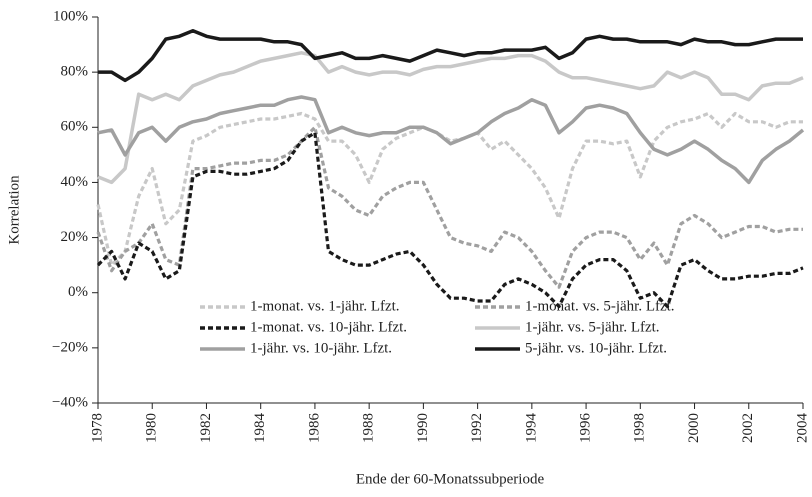  I want to click on x-tick-label: 2000, so click(694, 428).